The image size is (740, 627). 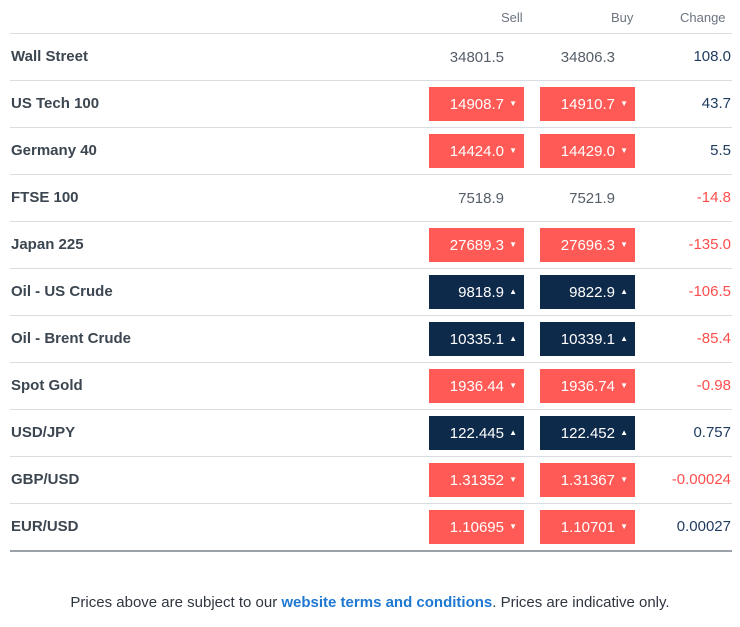 I want to click on change-value: 43.7, so click(x=716, y=103).